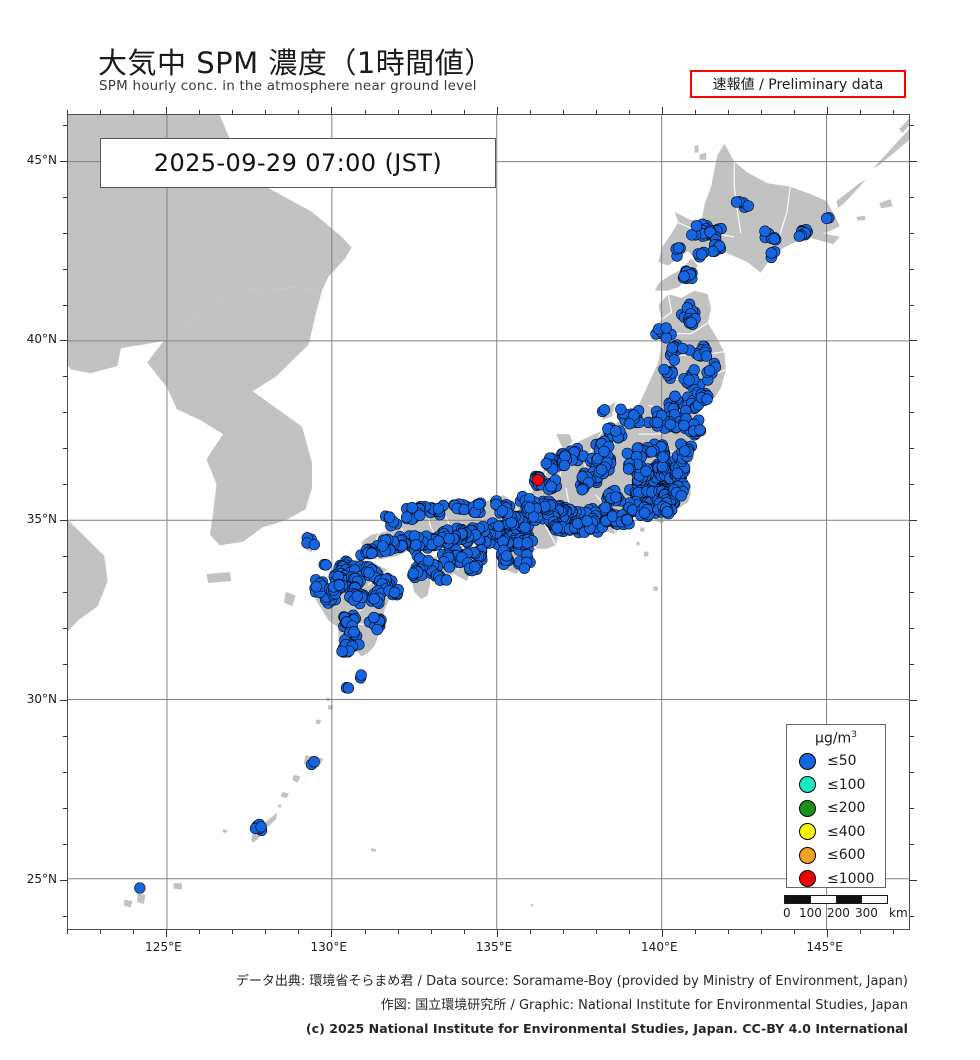 This screenshot has width=980, height=1060. Describe the element at coordinates (846, 855) in the screenshot. I see `legend-label: ≤600` at that location.